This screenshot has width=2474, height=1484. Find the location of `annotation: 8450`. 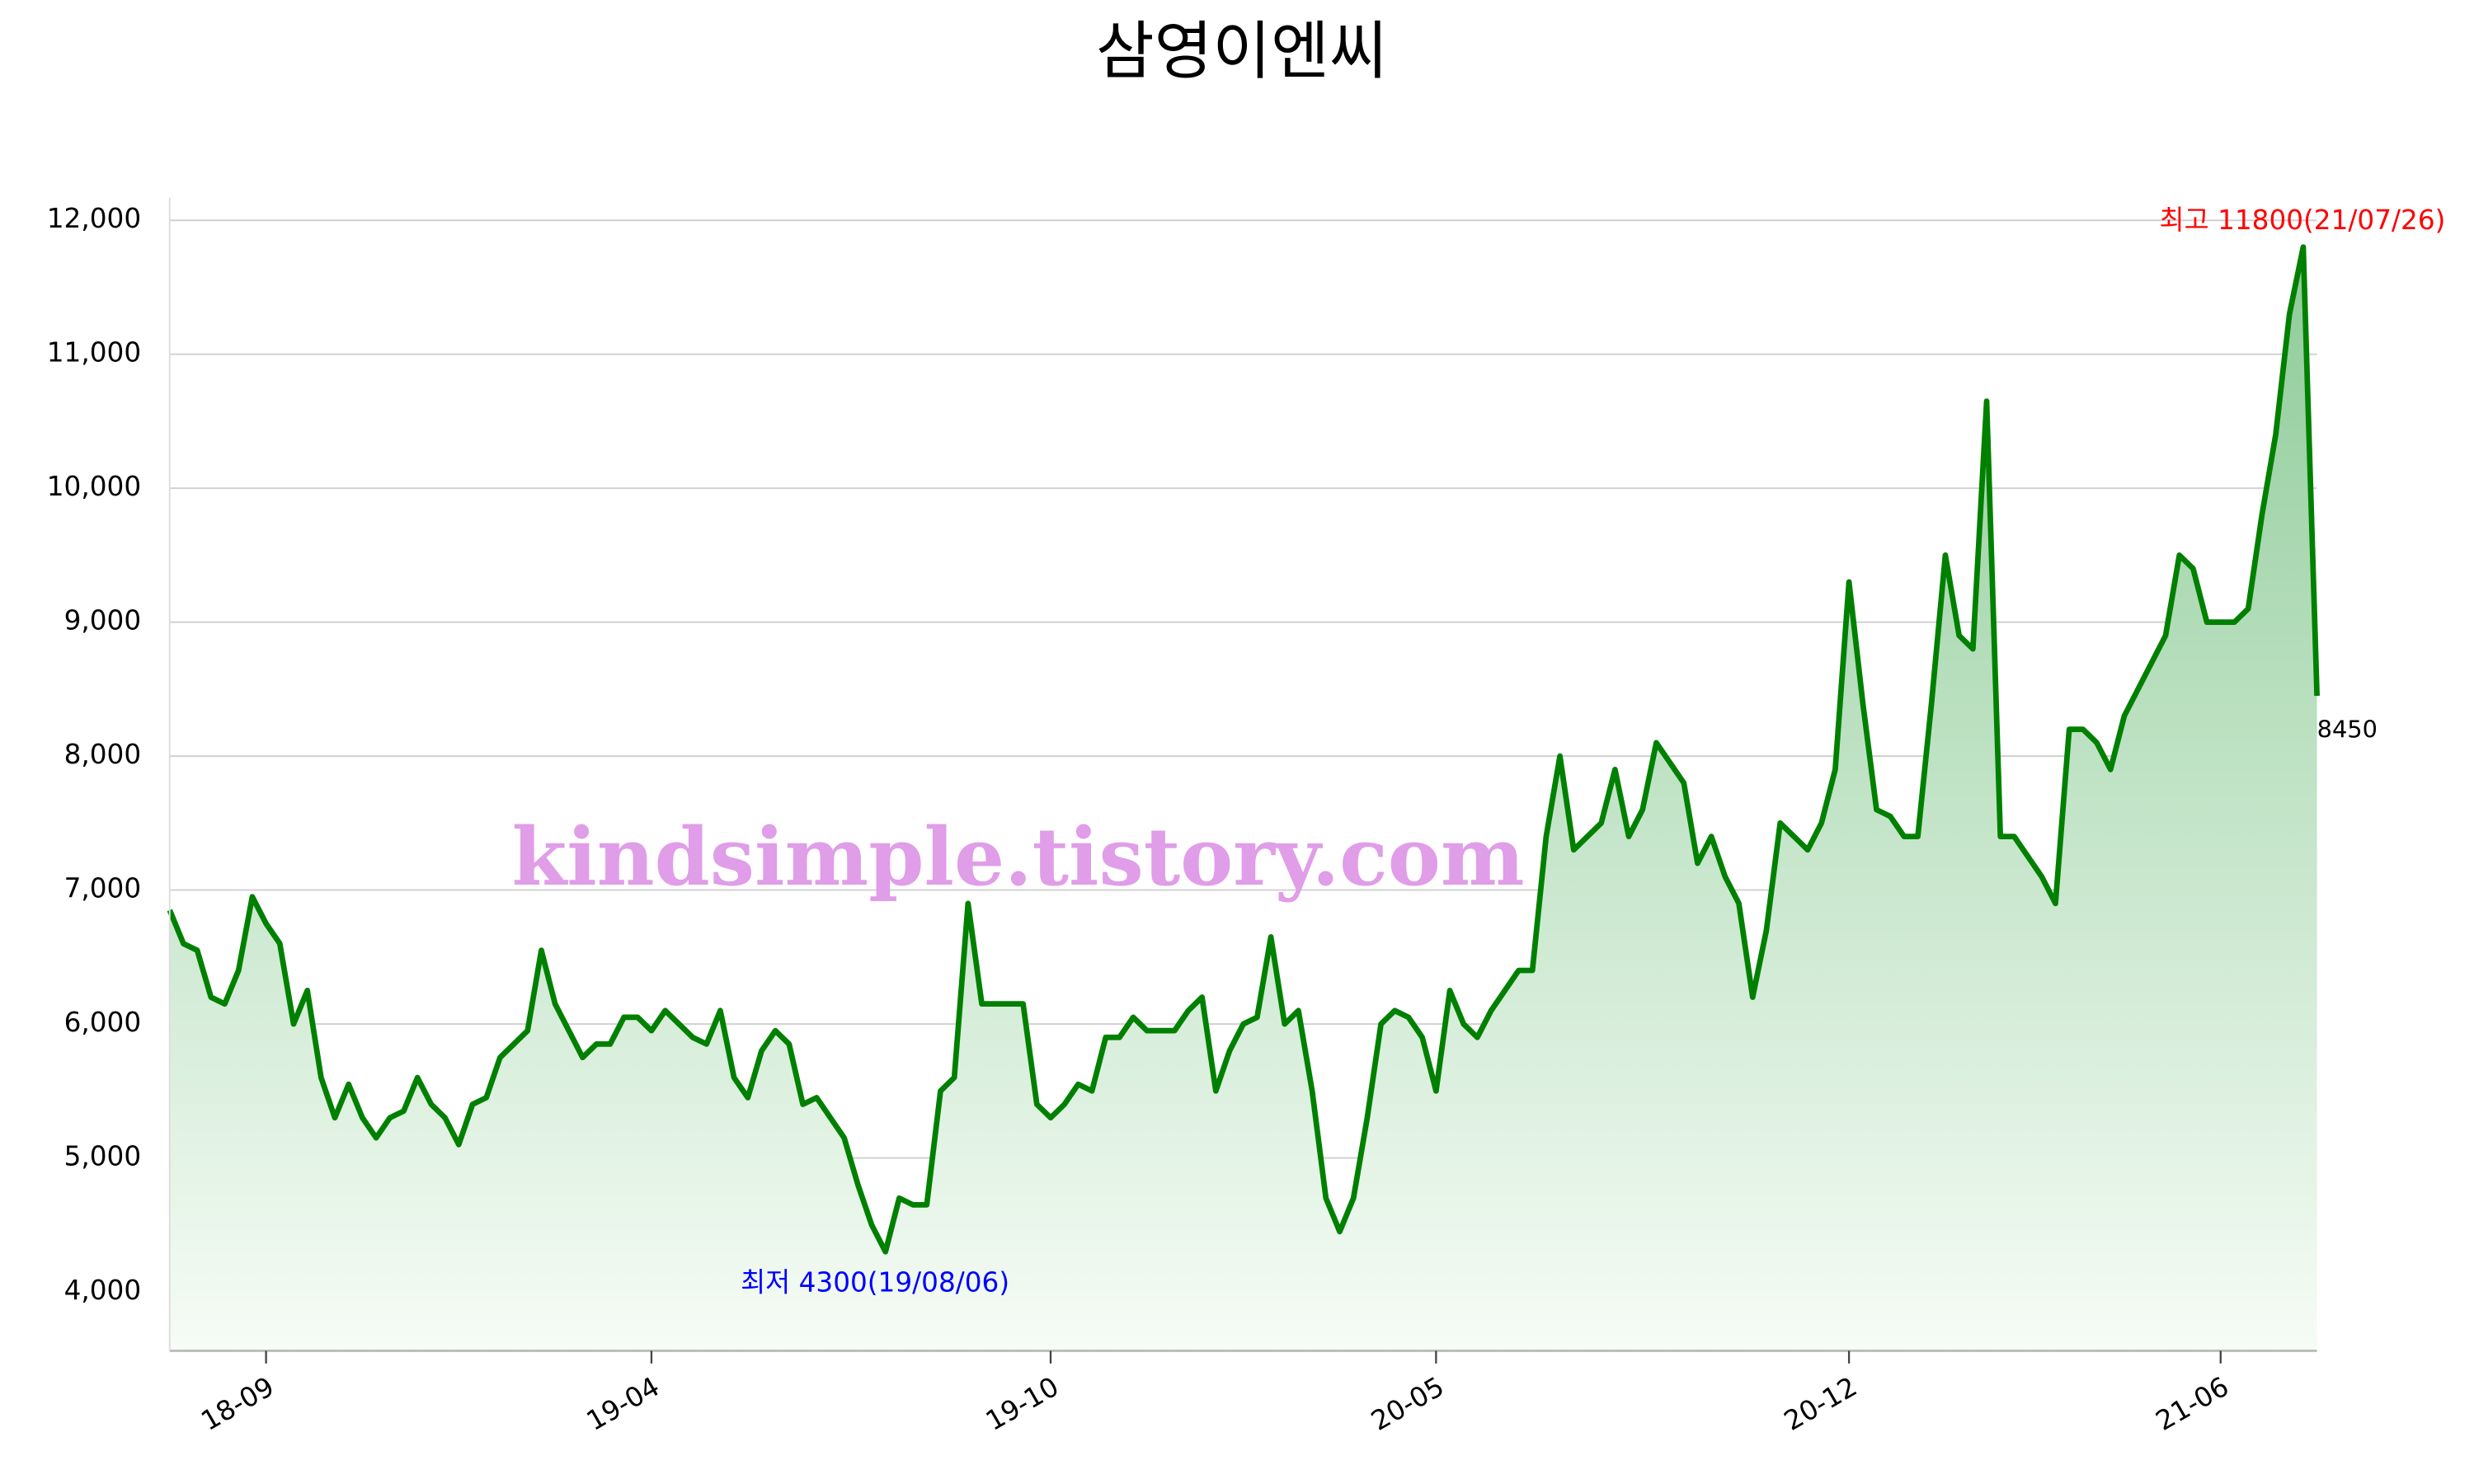

annotation: 8450 is located at coordinates (2347, 730).